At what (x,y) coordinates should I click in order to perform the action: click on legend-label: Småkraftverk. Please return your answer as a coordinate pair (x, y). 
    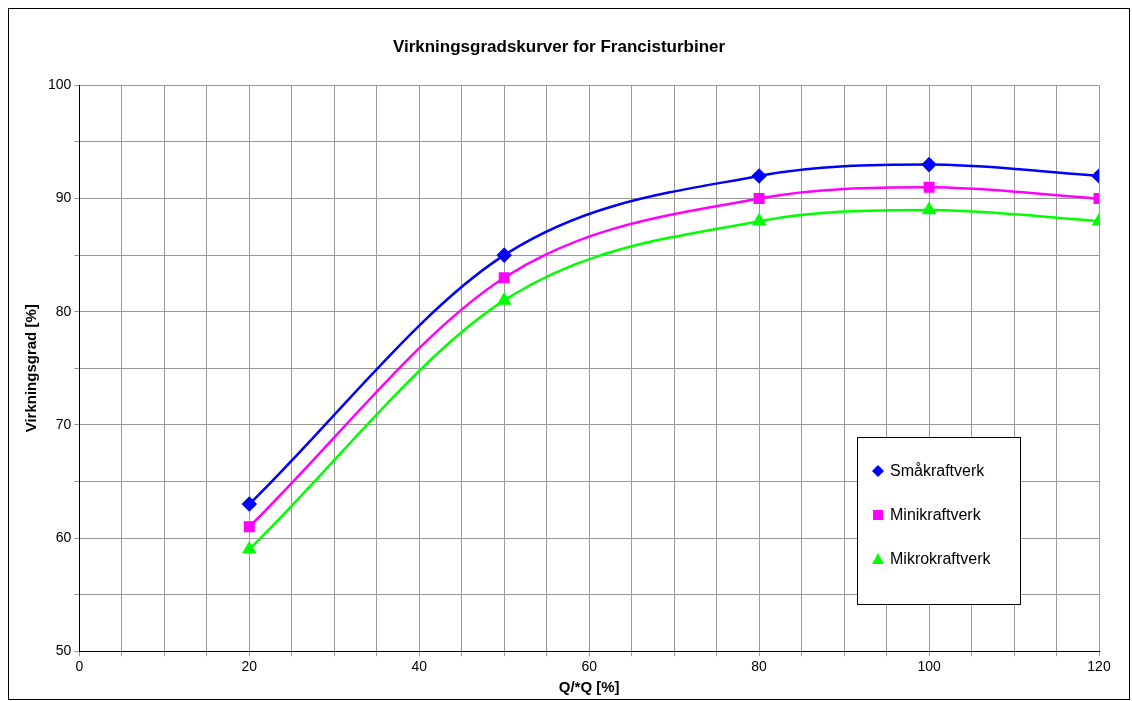
    Looking at the image, I should click on (937, 471).